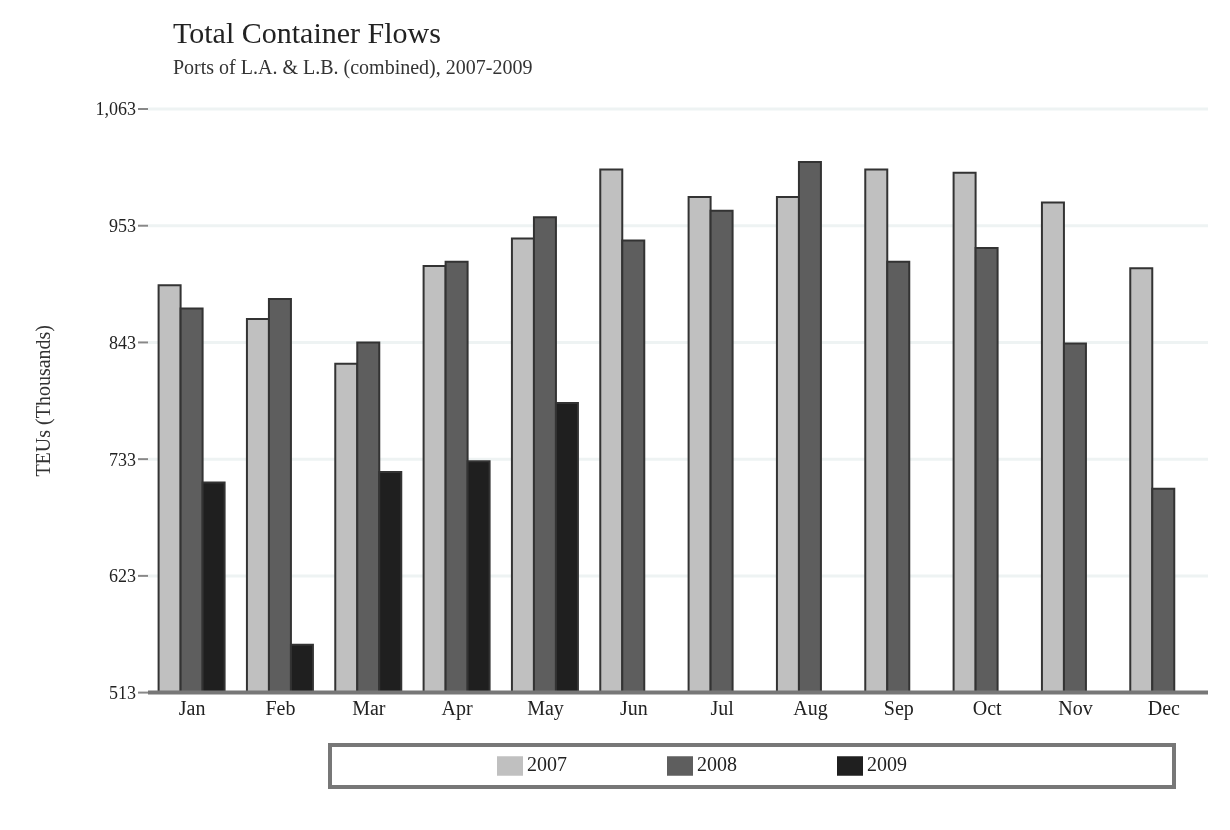 This screenshot has height=830, width=1230. I want to click on y-tick-label: 513, so click(122, 692).